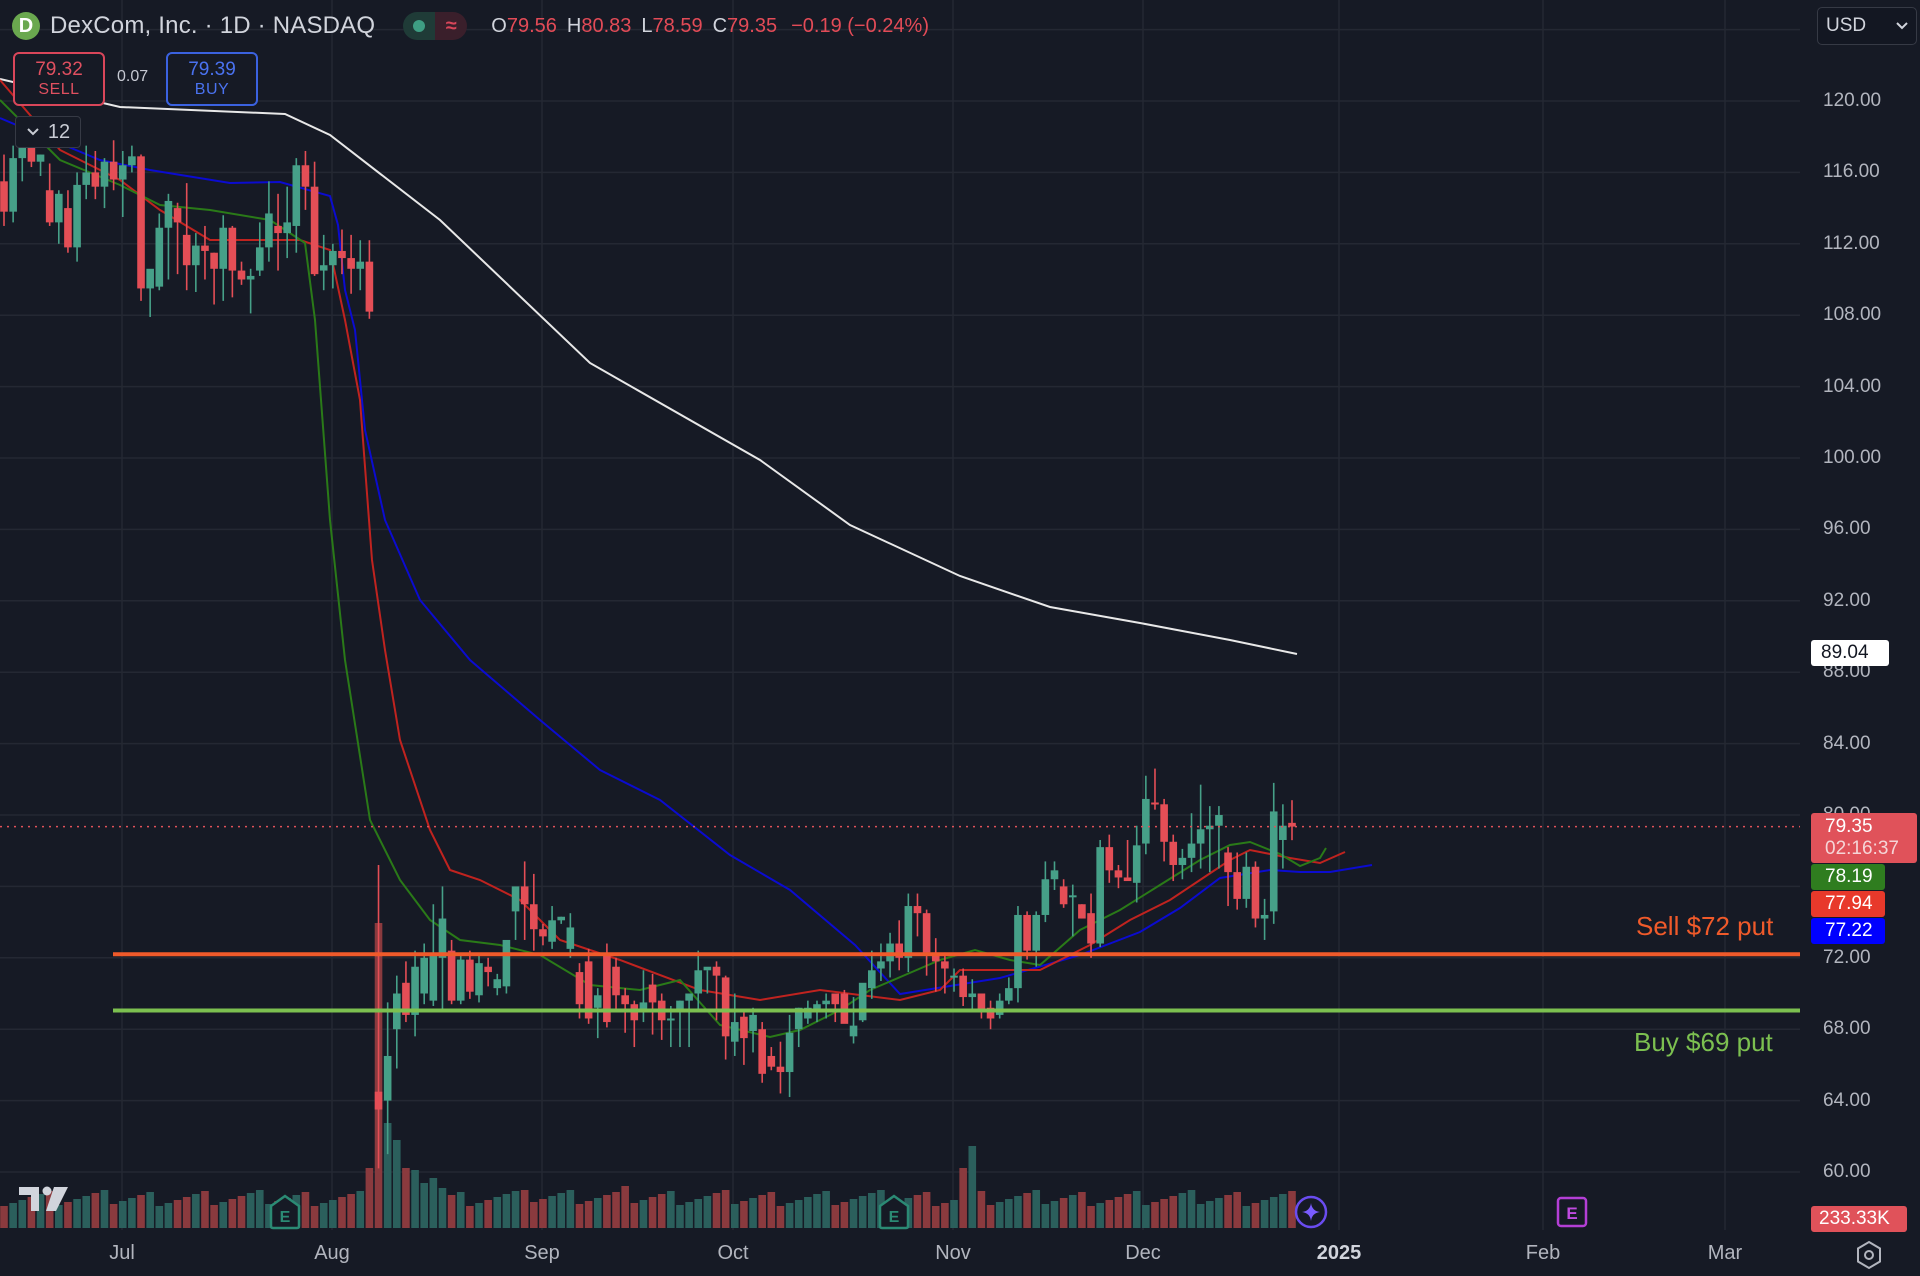 This screenshot has height=1276, width=1920. I want to click on ma-green-price-tag: 78.19, so click(1848, 877).